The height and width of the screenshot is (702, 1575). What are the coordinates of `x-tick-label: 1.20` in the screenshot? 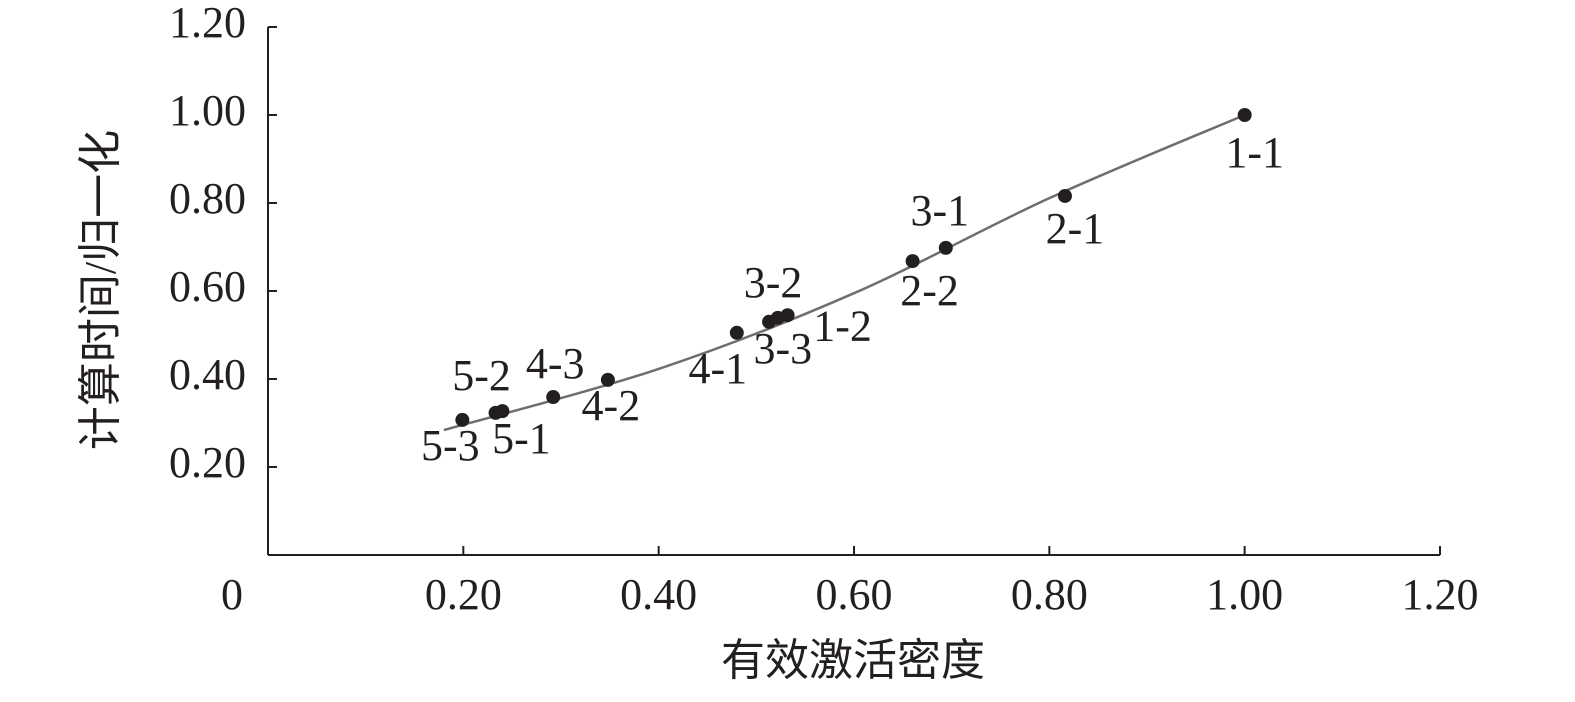 It's located at (1440, 594).